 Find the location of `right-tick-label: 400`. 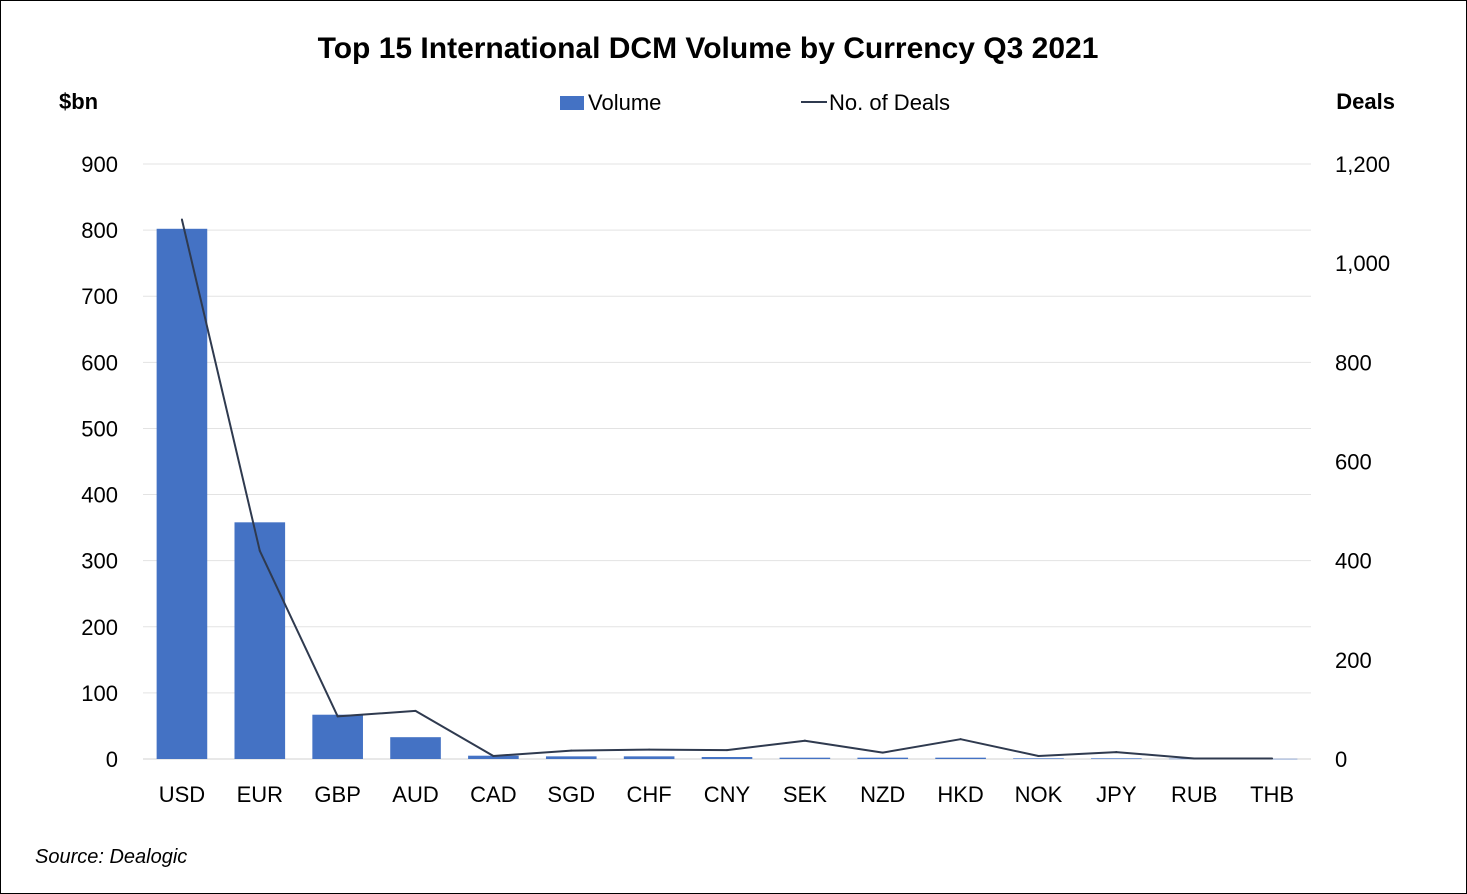

right-tick-label: 400 is located at coordinates (1353, 561).